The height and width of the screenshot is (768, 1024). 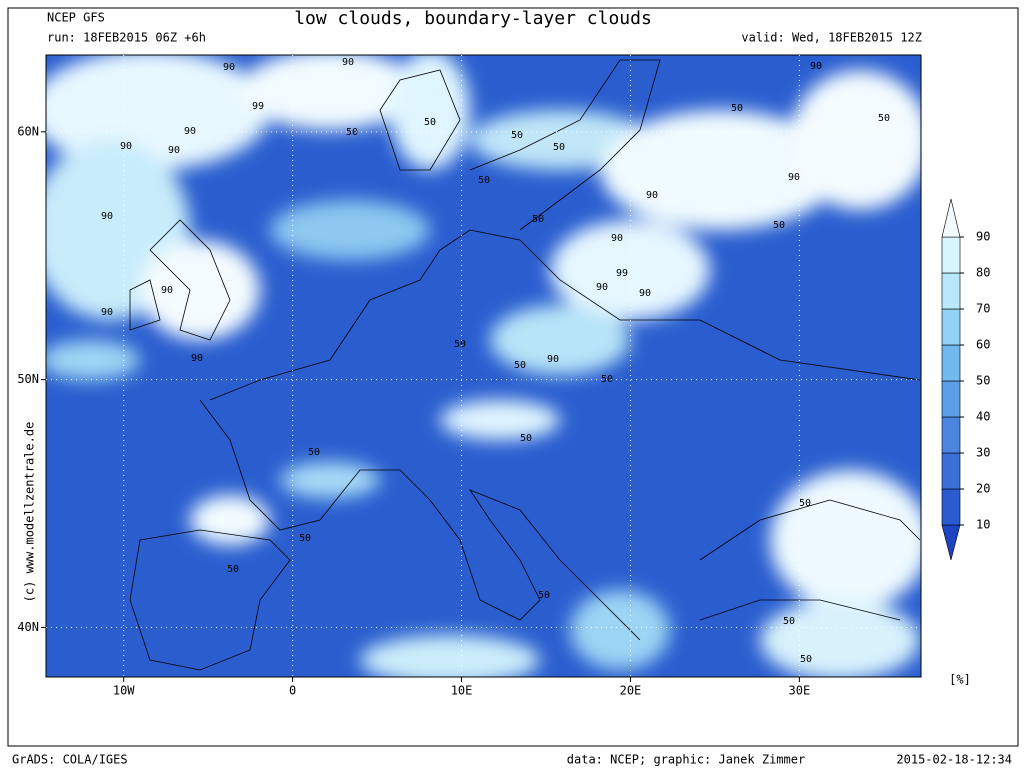 I want to click on colorbar-label: 70, so click(x=983, y=309).